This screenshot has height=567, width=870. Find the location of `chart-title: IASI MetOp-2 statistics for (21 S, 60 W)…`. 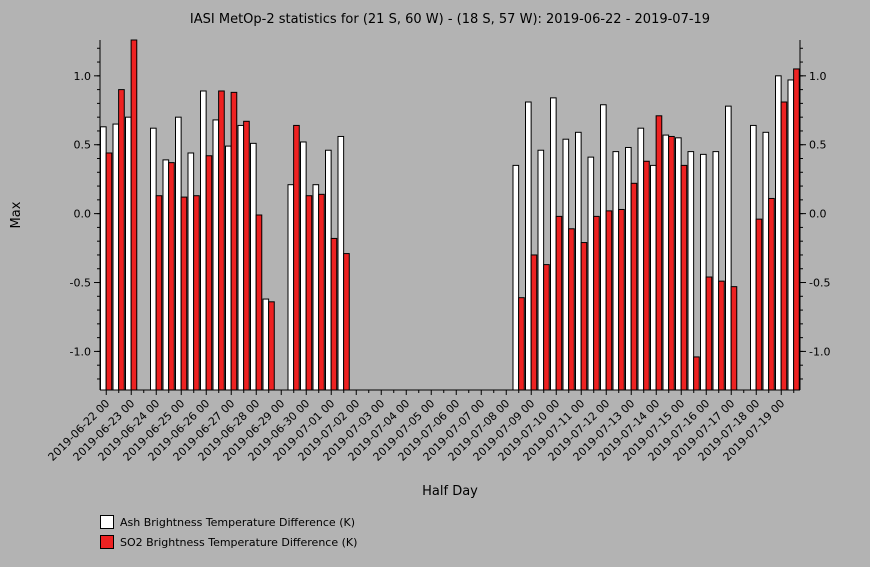

chart-title: IASI MetOp-2 statistics for (21 S, 60 W)… is located at coordinates (450, 19).